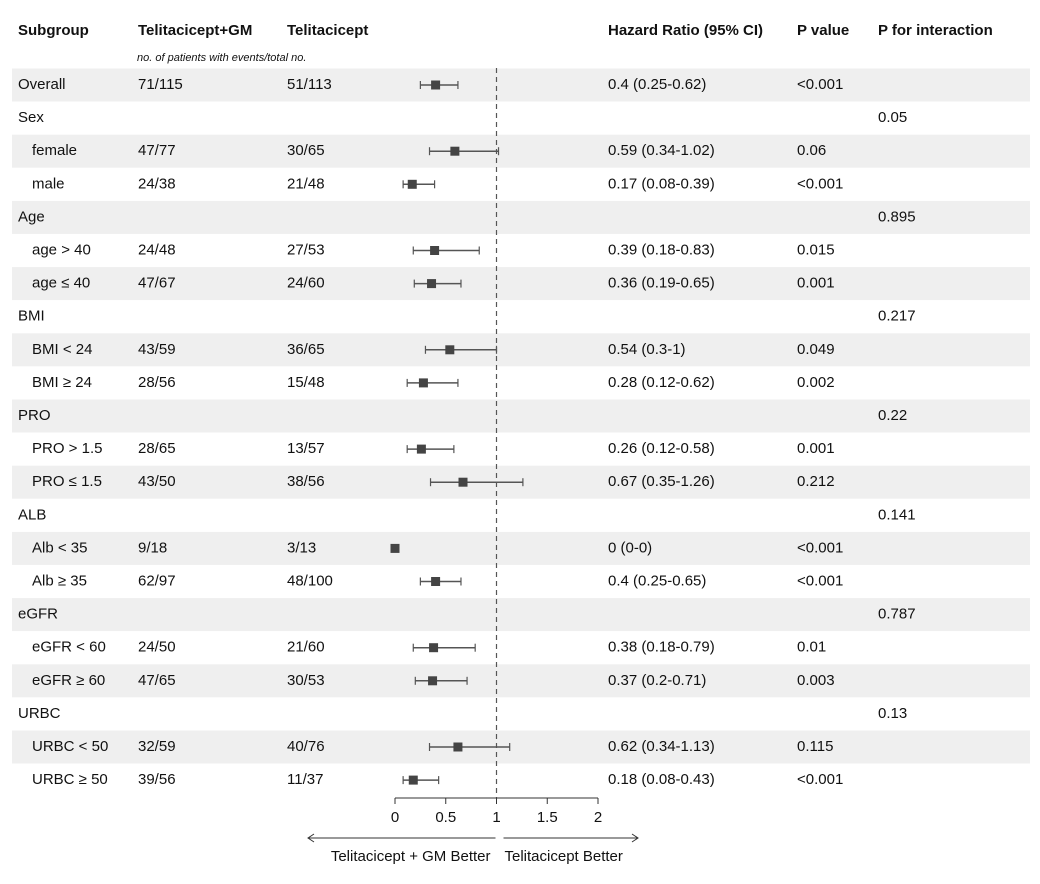 The height and width of the screenshot is (884, 1040). What do you see at coordinates (306, 680) in the screenshot?
I see `count: 30/53` at bounding box center [306, 680].